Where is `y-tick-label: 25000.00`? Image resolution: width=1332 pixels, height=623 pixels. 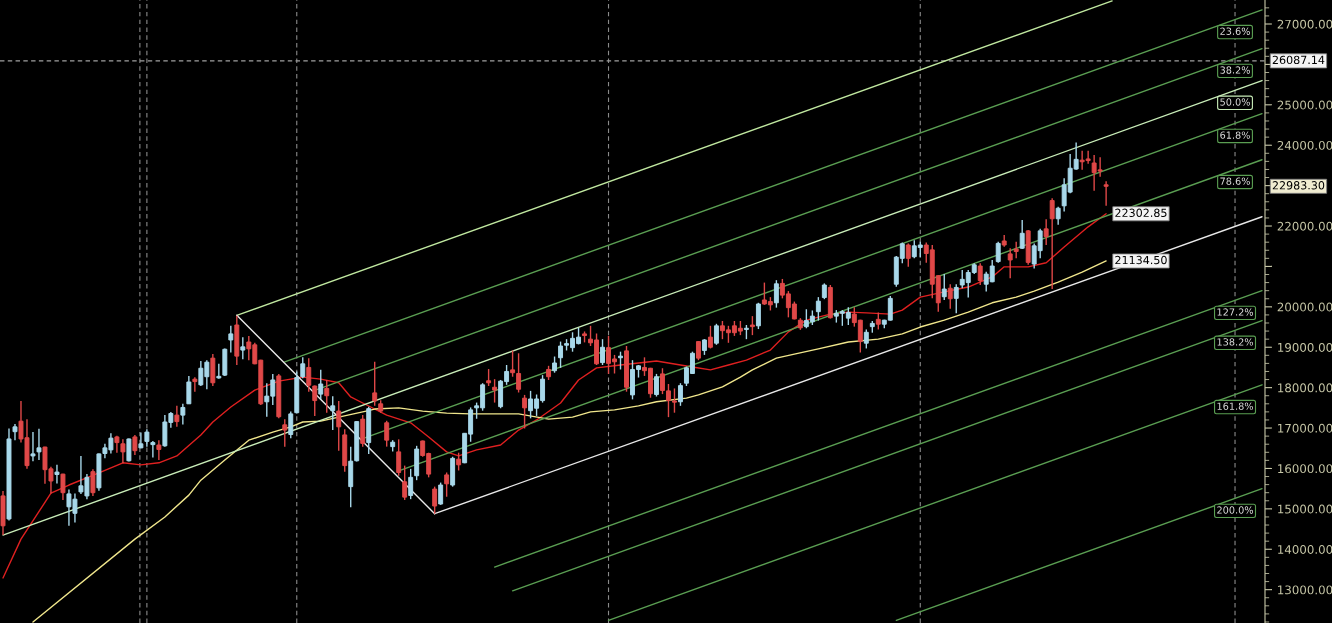 y-tick-label: 25000.00 is located at coordinates (1304, 105).